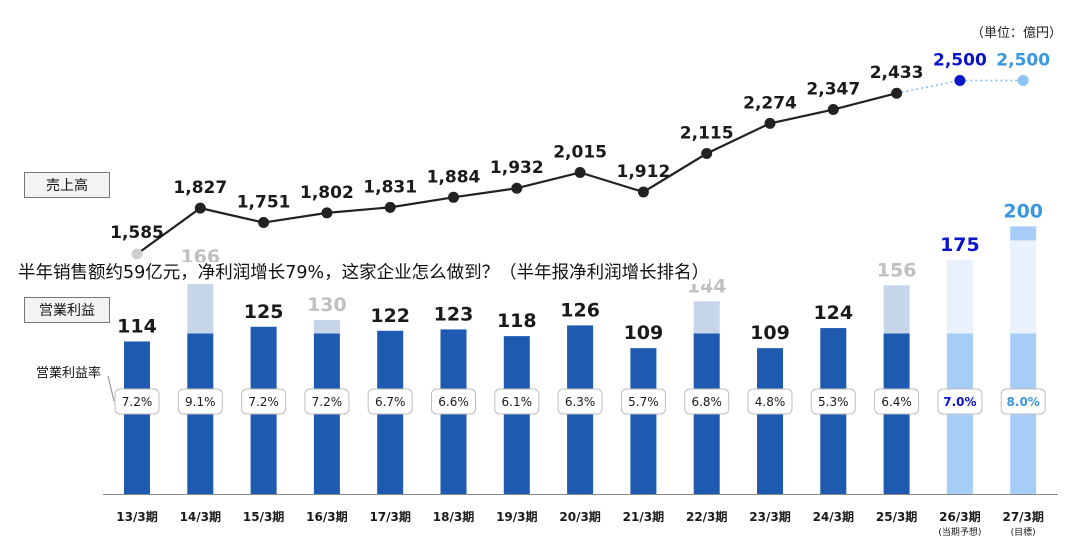 This screenshot has height=546, width=1080. What do you see at coordinates (136, 516) in the screenshot?
I see `x-tick-label: 13/3期` at bounding box center [136, 516].